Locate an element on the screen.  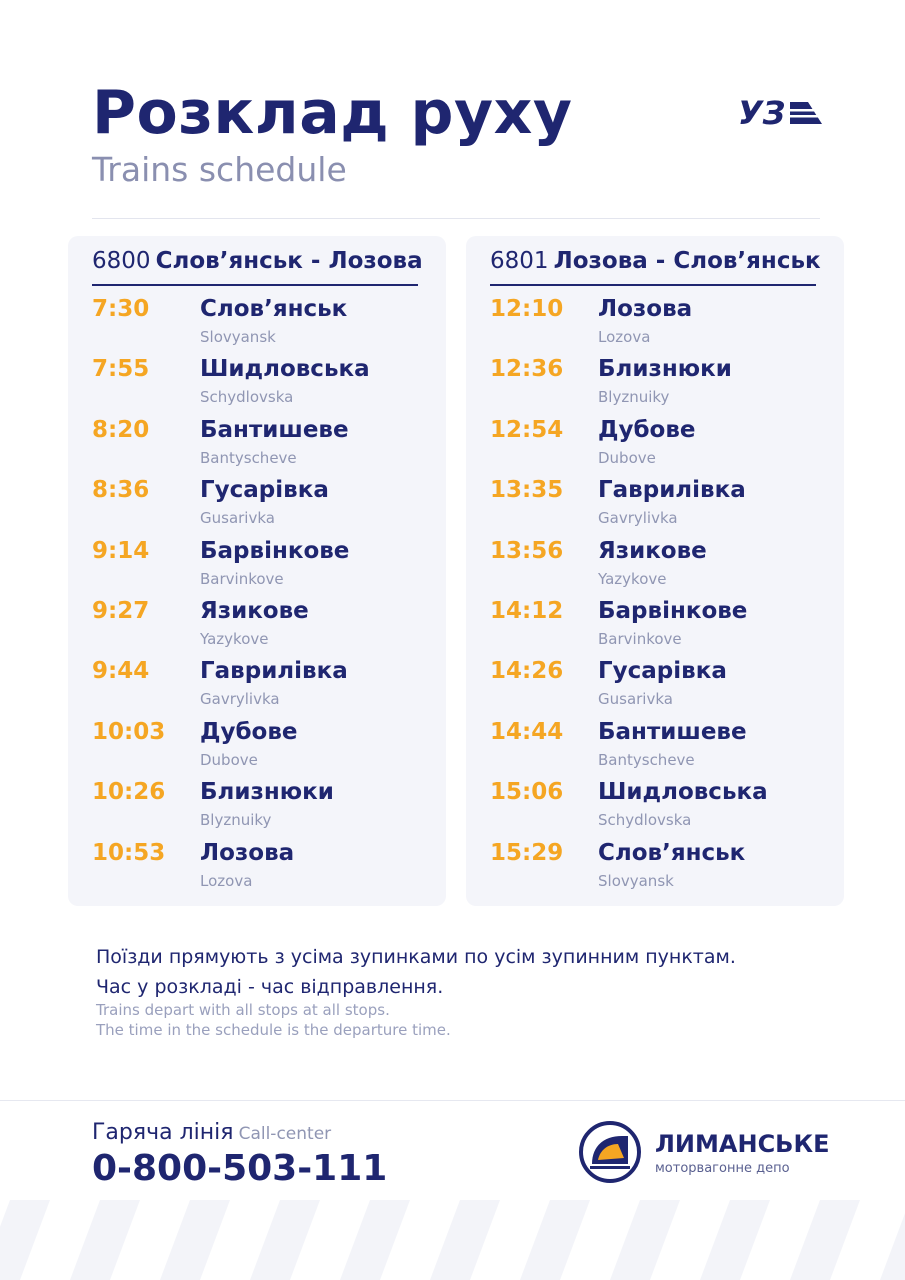
stop-name-latin: Gusarivka is located at coordinates (635, 699).